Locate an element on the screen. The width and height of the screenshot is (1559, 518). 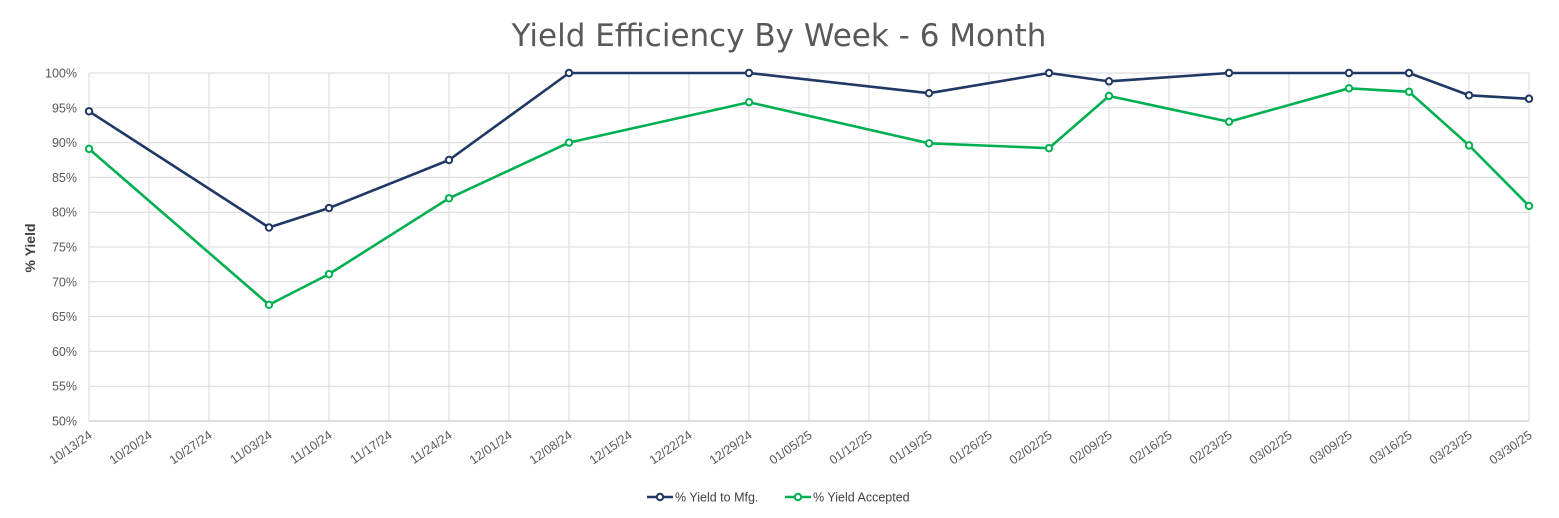
x-tick-label: 10/20/24 is located at coordinates (131, 447).